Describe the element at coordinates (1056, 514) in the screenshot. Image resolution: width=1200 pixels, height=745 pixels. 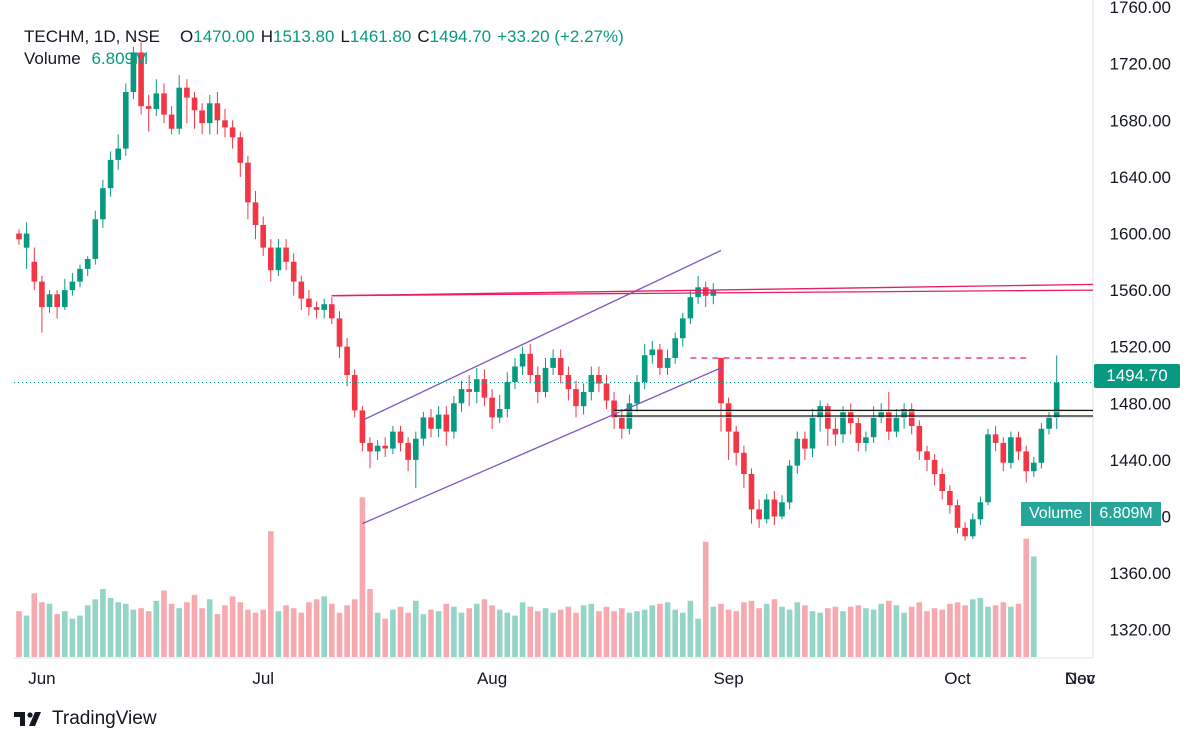
I see `volume-tag-label: Volume` at that location.